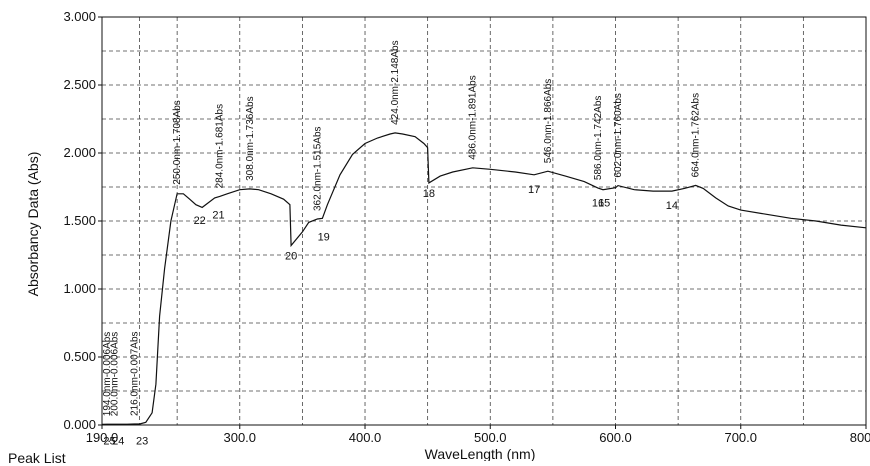 This screenshot has width=870, height=466. Describe the element at coordinates (860, 437) in the screenshot. I see `x-tick-label: 800.0` at that location.